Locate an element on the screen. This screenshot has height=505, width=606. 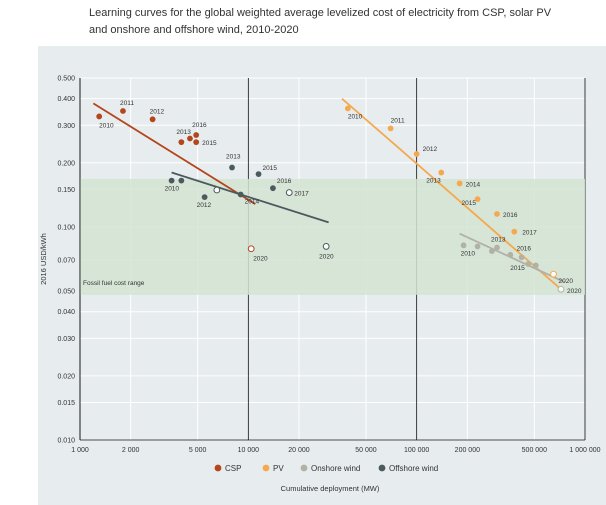
onshore-wind-trend-line is located at coordinates (512, 258).